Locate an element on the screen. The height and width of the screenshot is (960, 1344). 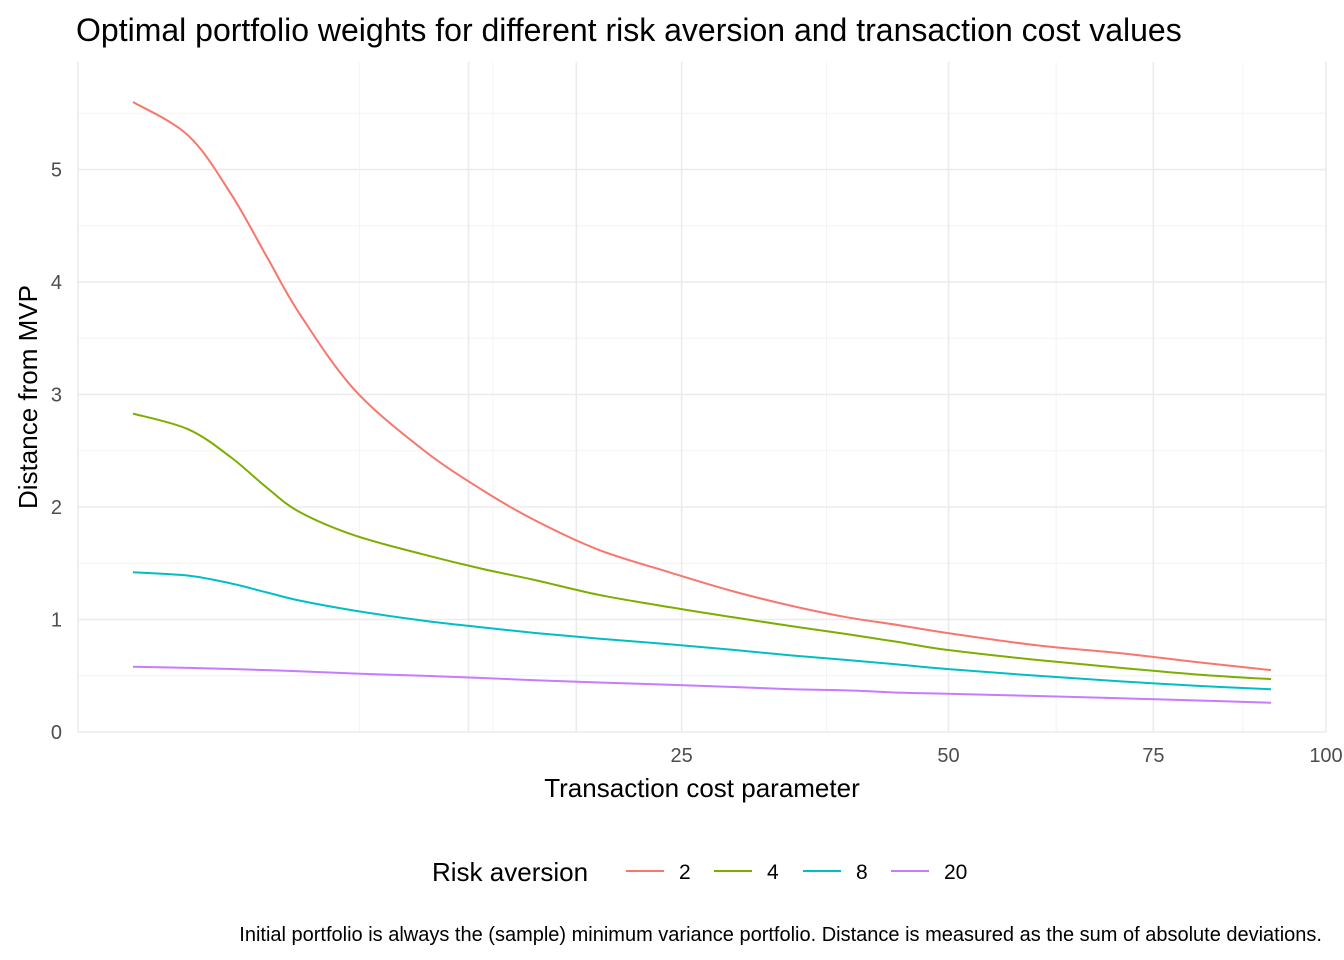
x-tick-label: 75 is located at coordinates (1153, 756).